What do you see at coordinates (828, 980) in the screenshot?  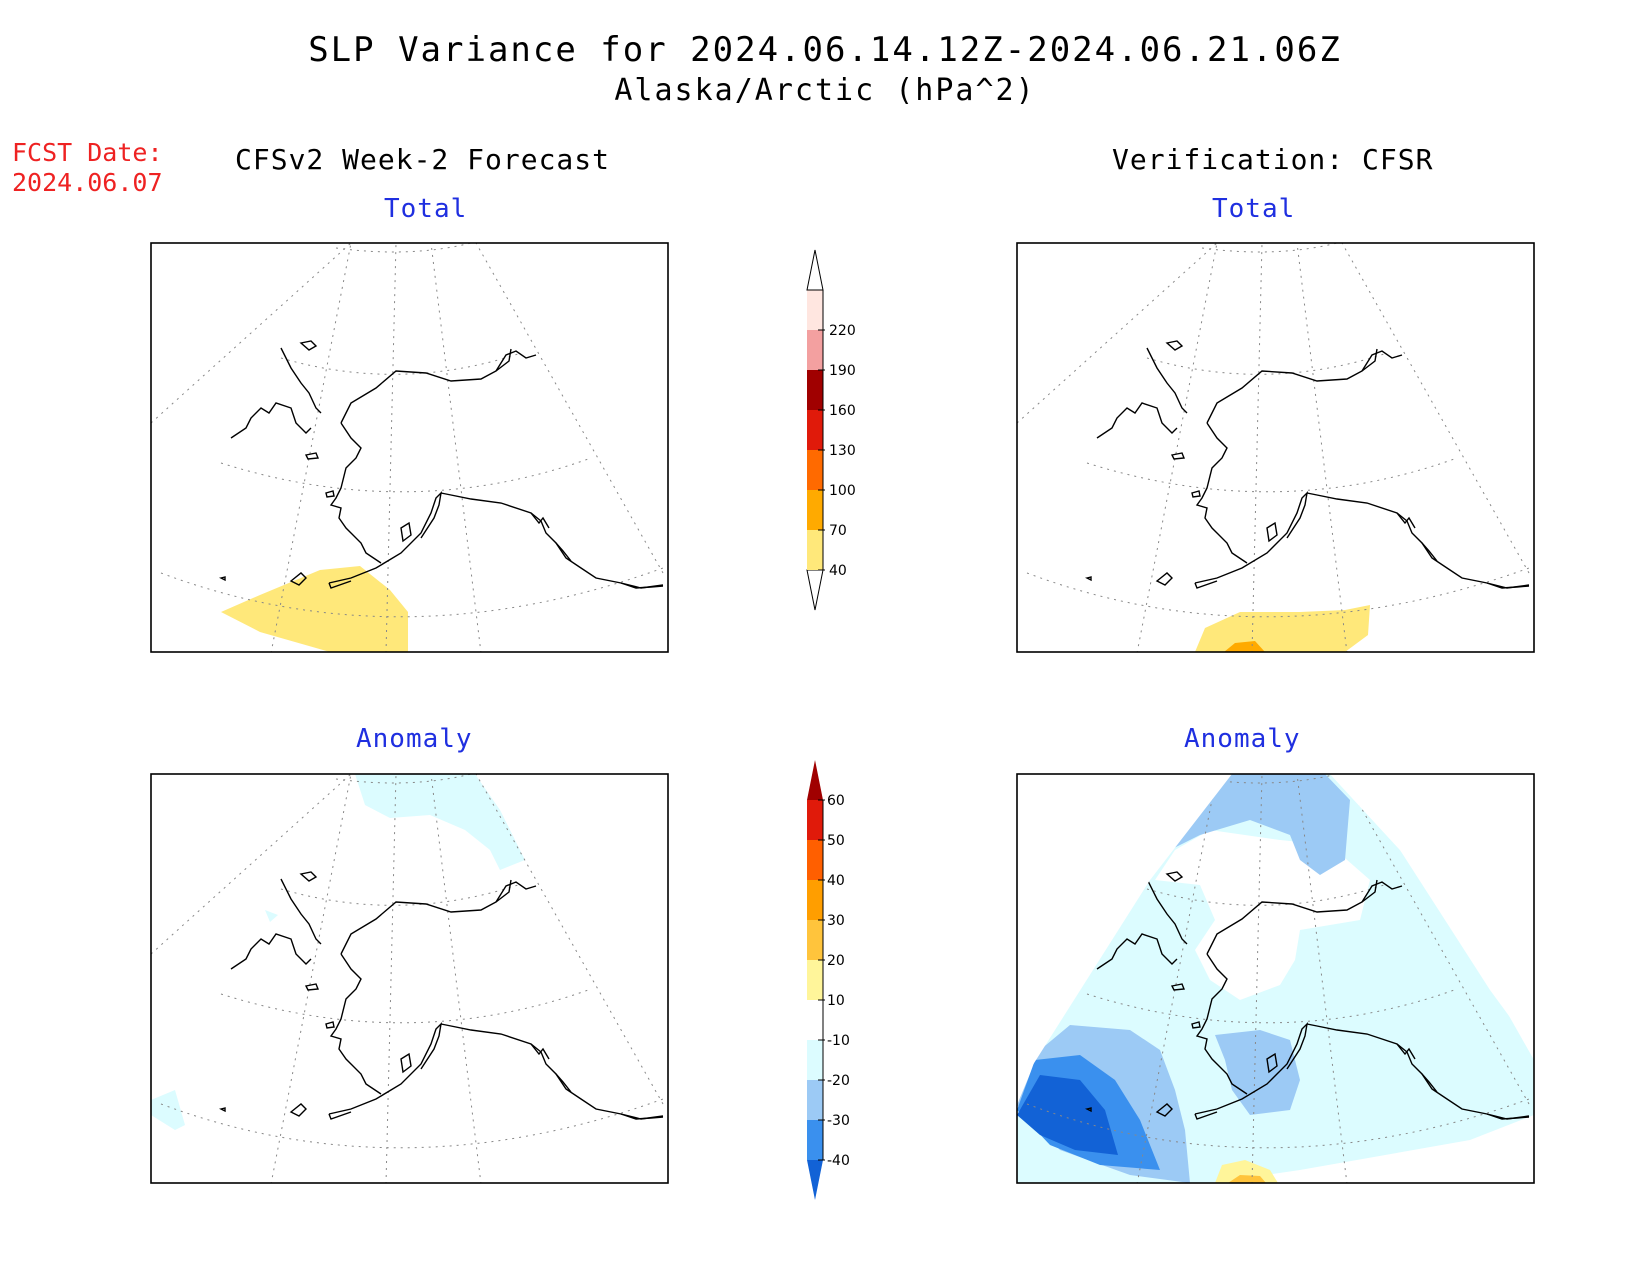 I see `anomaly-colorbar: -40 -30 -20 -10 10 20 30 40 50 60` at bounding box center [828, 980].